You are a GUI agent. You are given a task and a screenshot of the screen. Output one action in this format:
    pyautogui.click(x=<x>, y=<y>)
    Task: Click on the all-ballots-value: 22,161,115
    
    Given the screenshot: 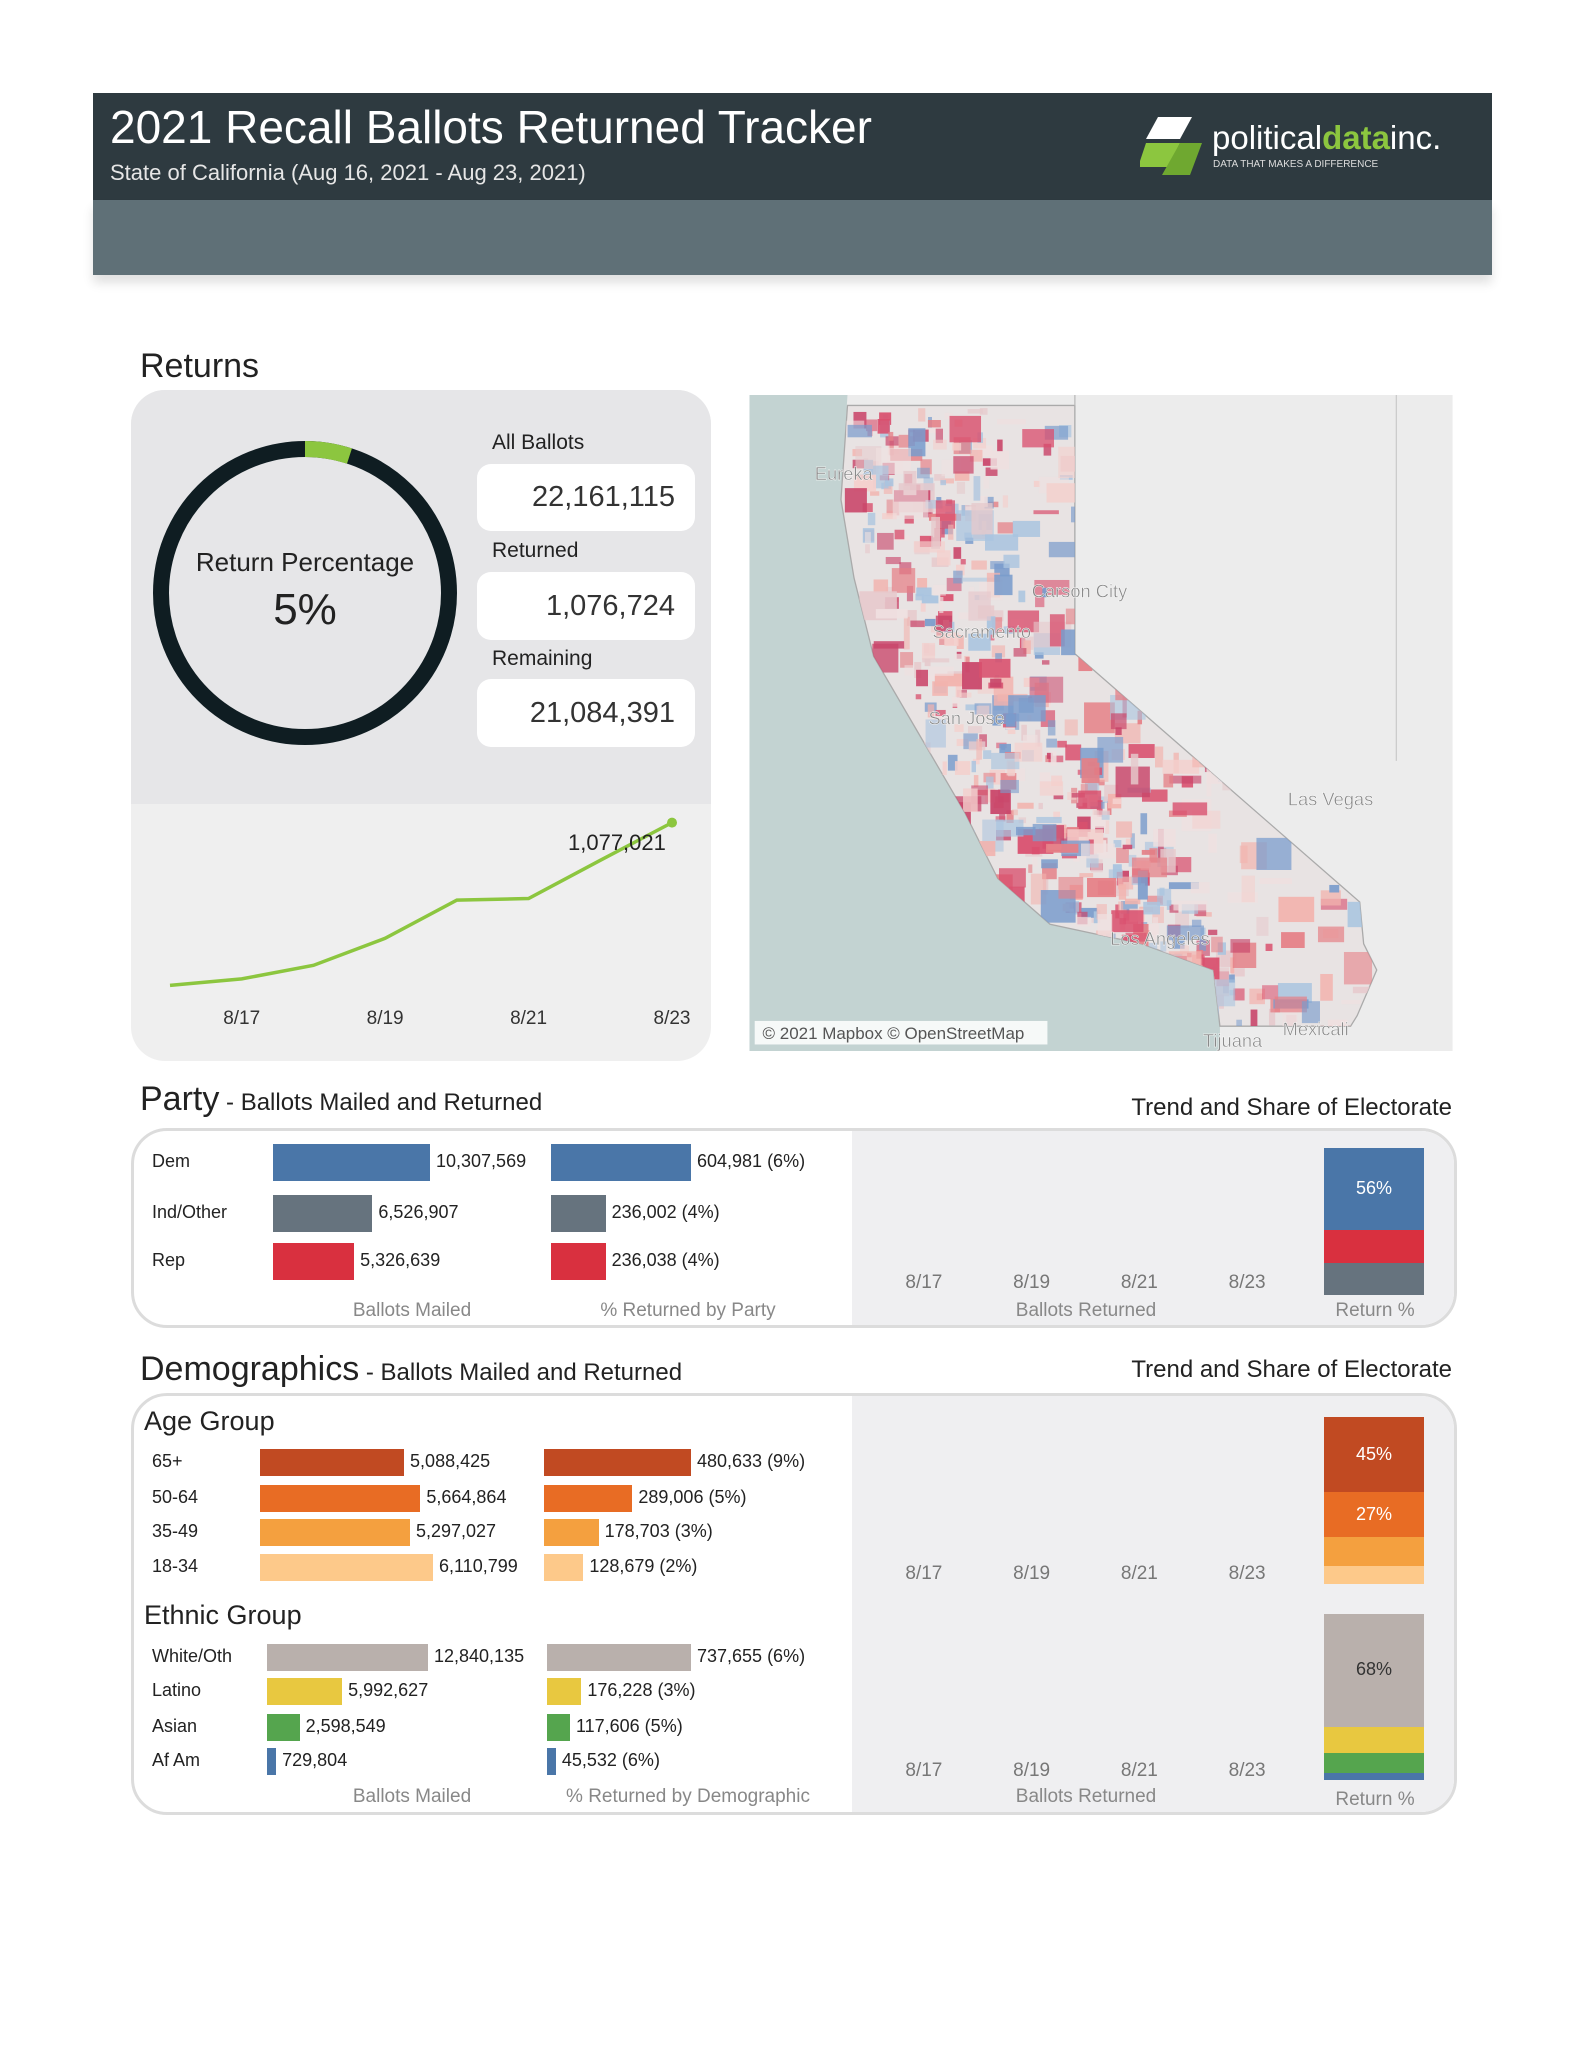 What is the action you would take?
    pyautogui.click(x=586, y=497)
    